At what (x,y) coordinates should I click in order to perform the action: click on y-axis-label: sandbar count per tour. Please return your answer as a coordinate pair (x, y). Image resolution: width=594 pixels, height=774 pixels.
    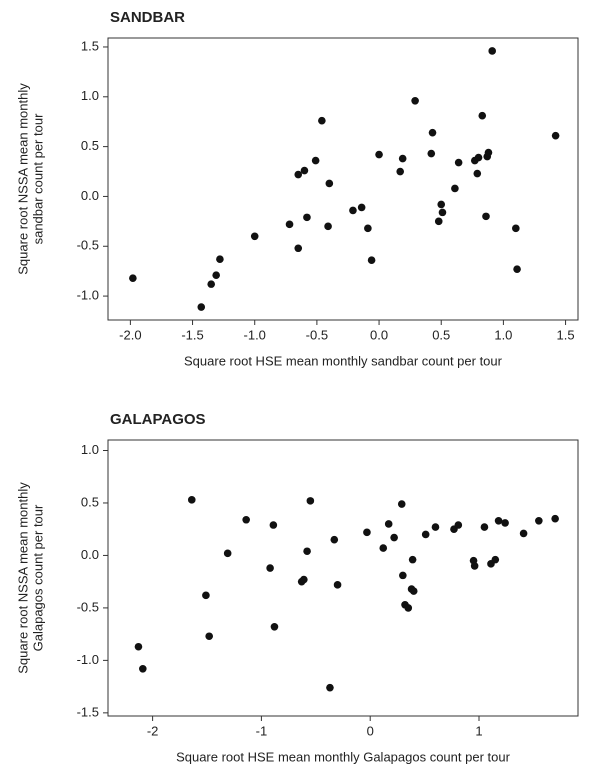
    Looking at the image, I should click on (37, 178).